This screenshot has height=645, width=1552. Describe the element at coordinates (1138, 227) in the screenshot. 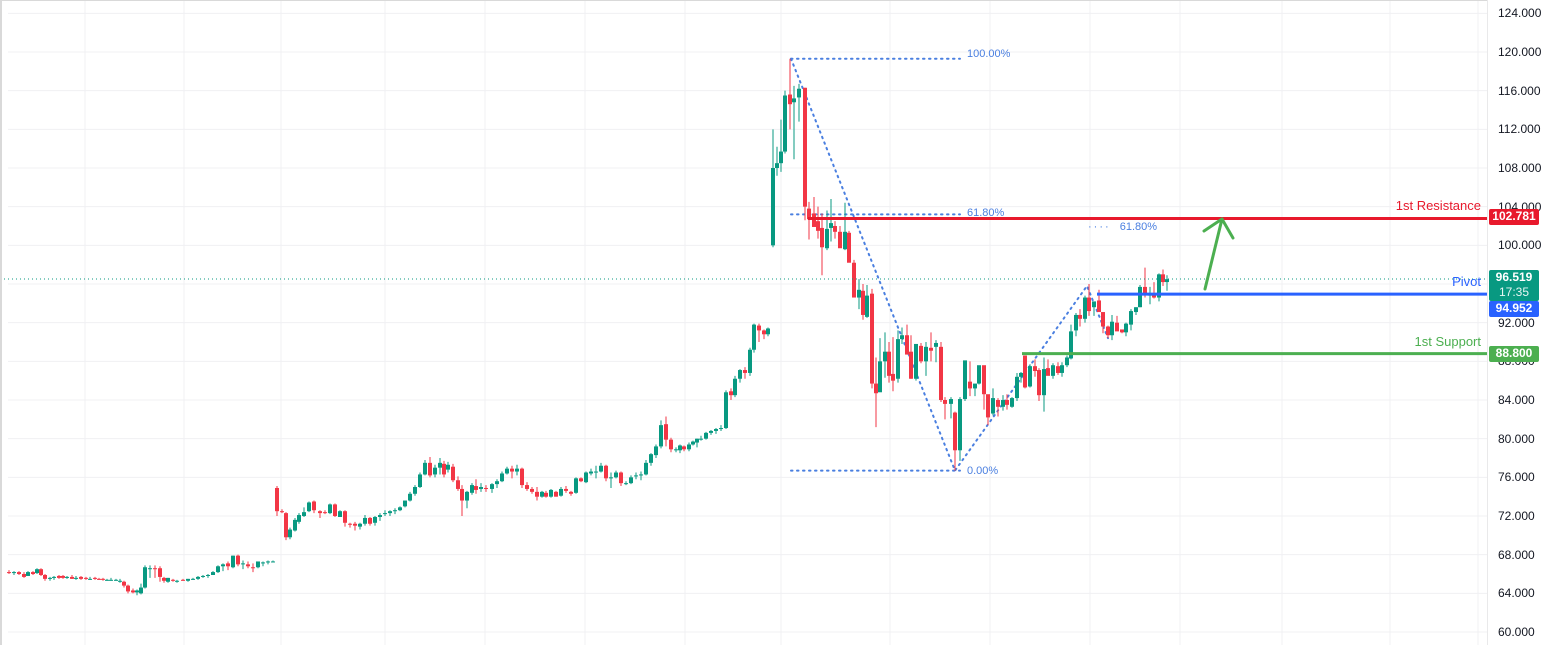

I see `fib-extension-text: 61.80%` at that location.